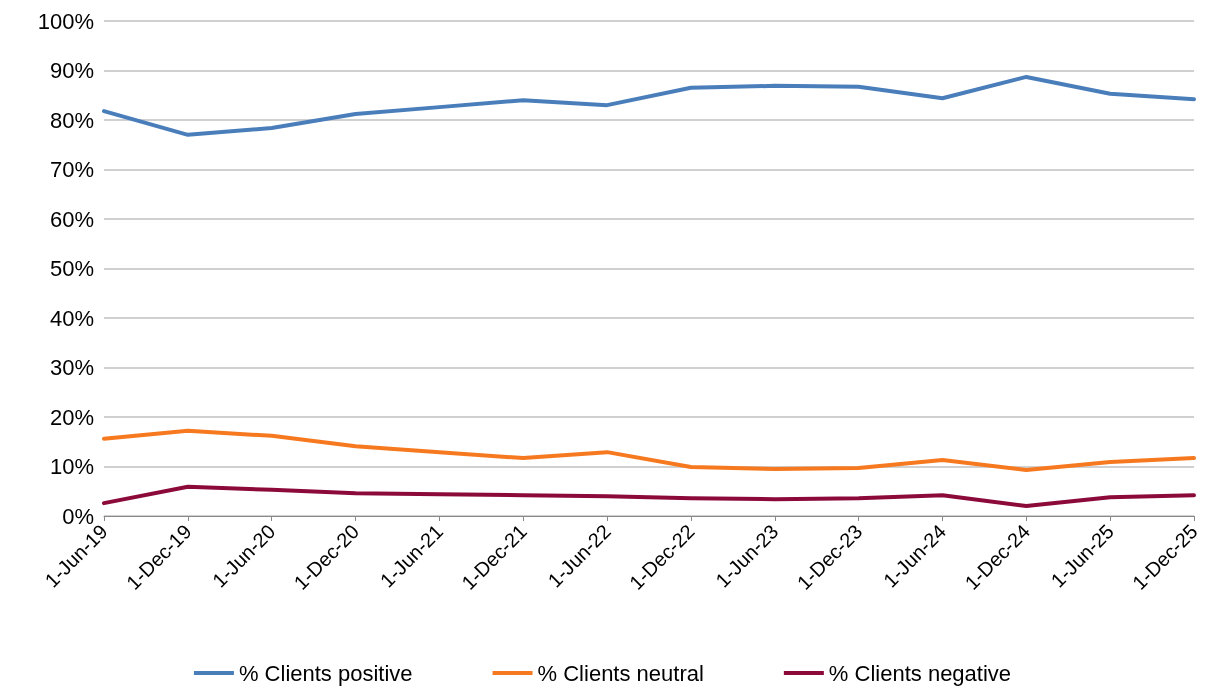 The height and width of the screenshot is (695, 1205). What do you see at coordinates (78, 516) in the screenshot?
I see `y-tick-label: 0%` at bounding box center [78, 516].